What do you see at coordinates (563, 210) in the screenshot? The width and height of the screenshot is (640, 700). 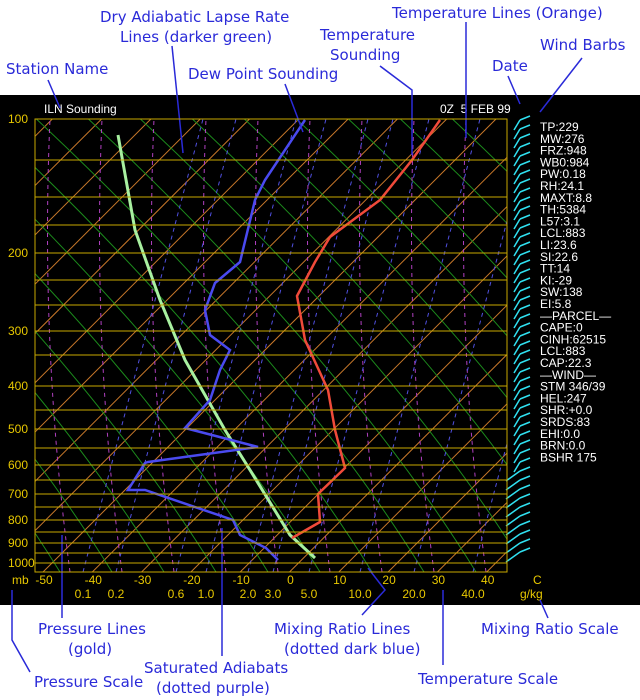 I see `index-value: TH:5384` at bounding box center [563, 210].